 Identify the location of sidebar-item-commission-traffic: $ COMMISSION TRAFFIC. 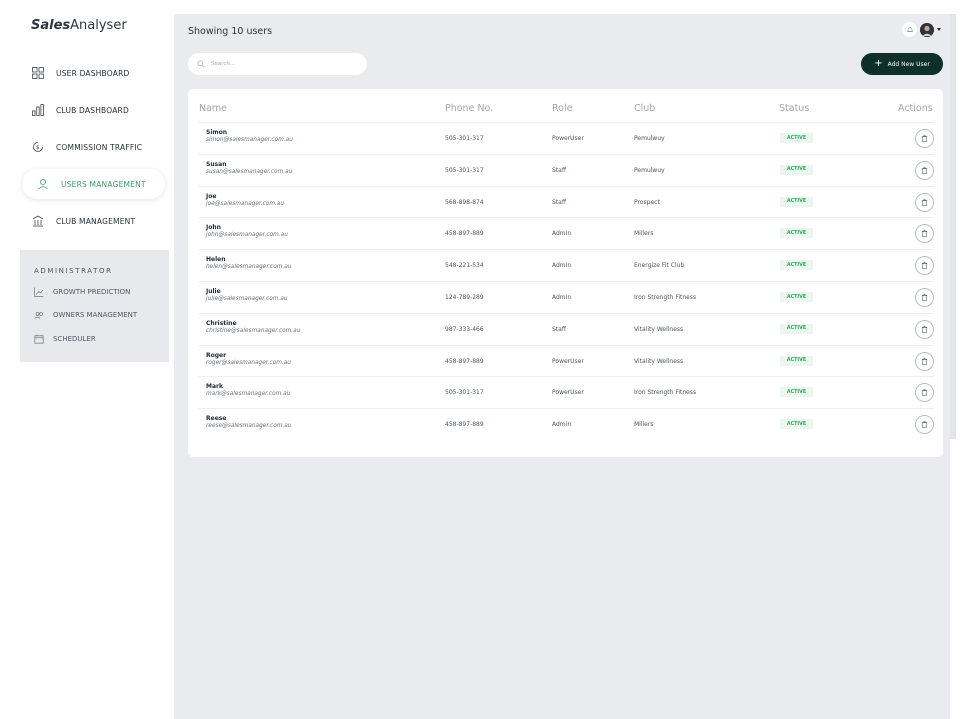
(86, 147).